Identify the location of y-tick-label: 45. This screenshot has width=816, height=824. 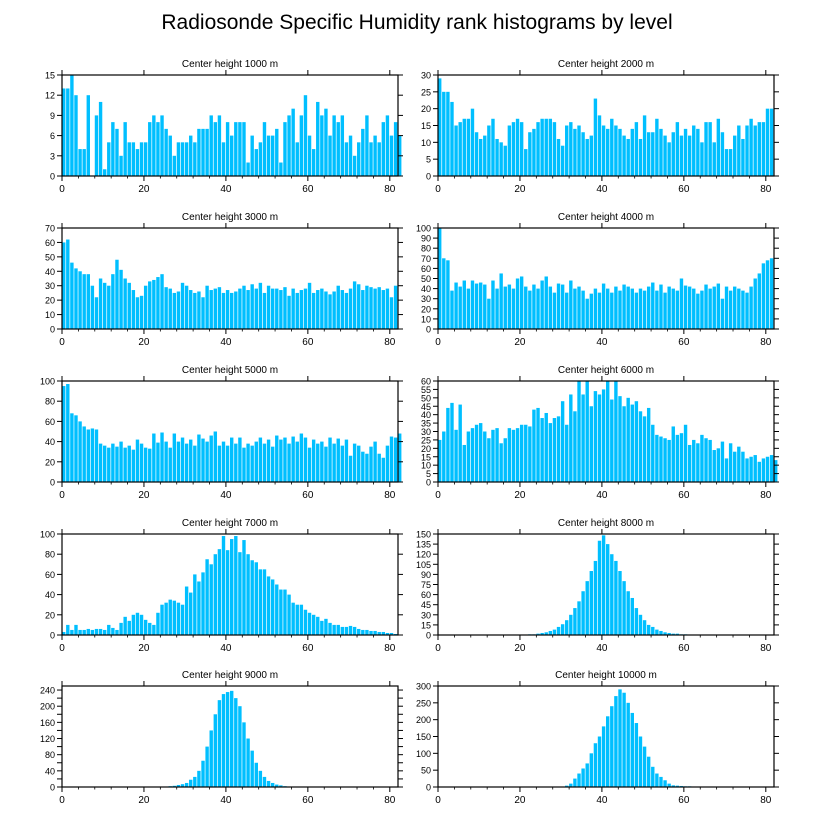
(426, 605).